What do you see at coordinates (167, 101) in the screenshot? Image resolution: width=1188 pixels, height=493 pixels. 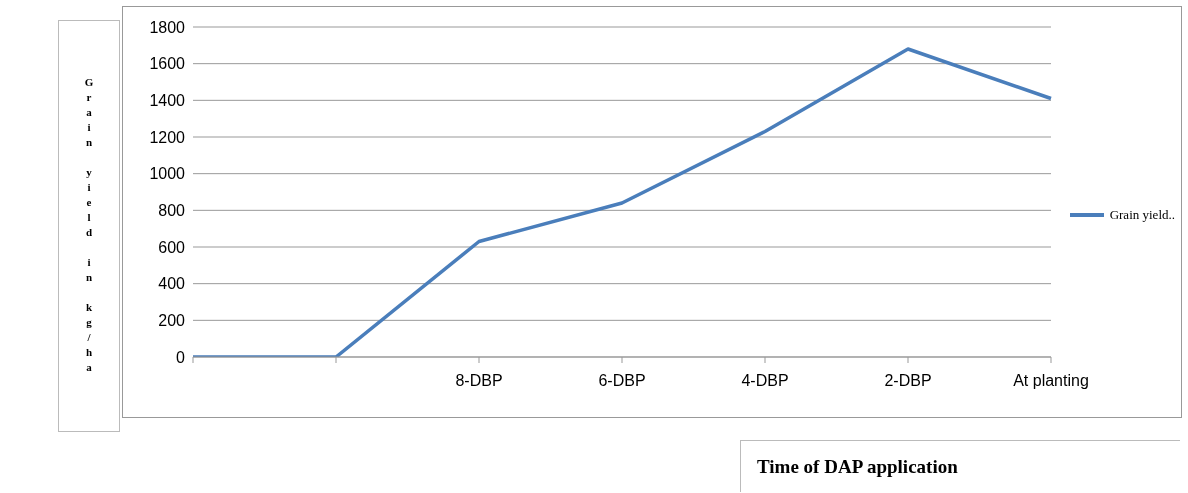 I see `y-tick-label: 1400` at bounding box center [167, 101].